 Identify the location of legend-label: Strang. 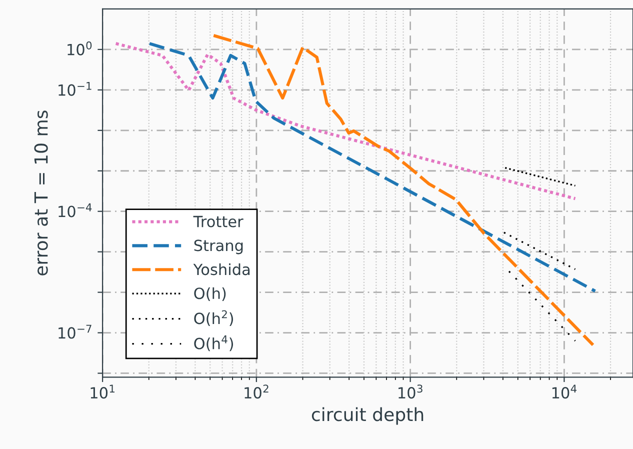
(218, 247).